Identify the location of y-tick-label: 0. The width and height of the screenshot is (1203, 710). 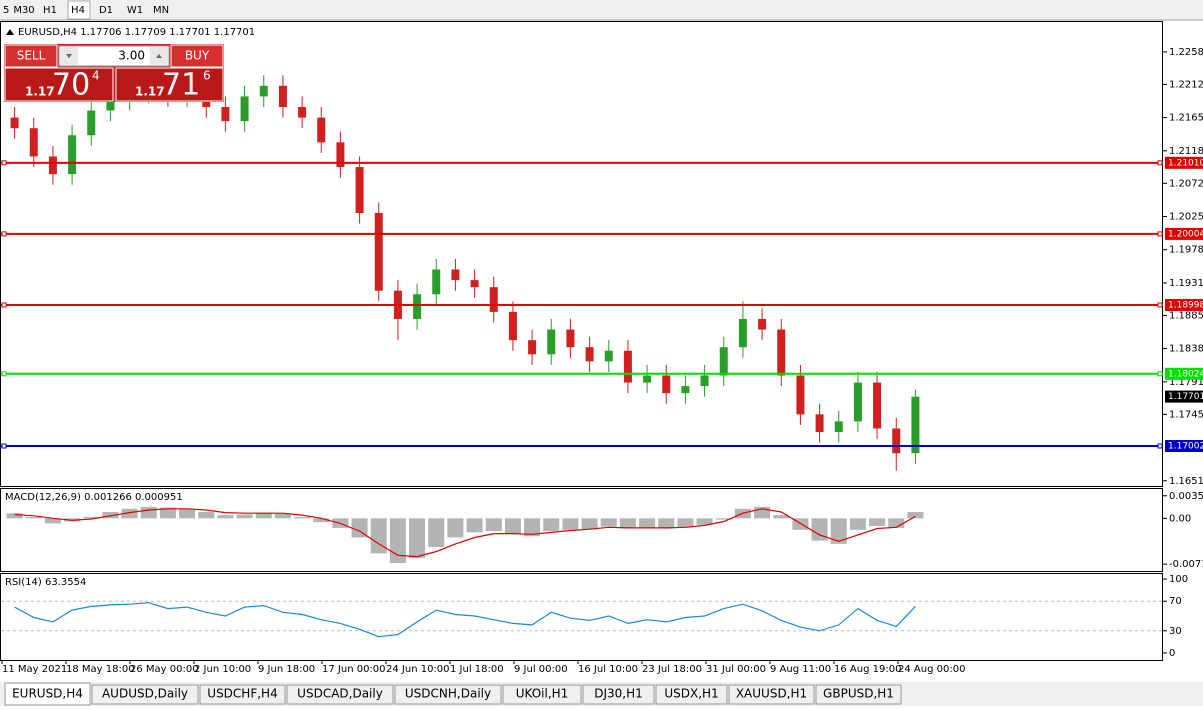
(1172, 653).